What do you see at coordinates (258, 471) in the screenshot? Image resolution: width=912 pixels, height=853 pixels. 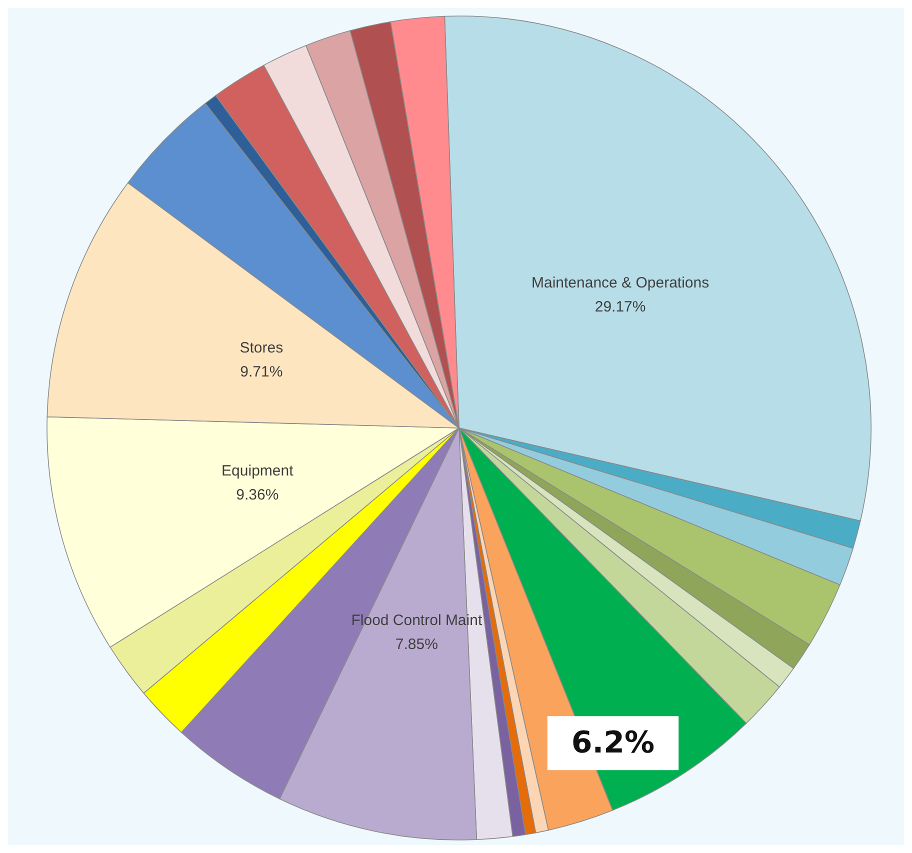 I see `slice-label: Equipment` at bounding box center [258, 471].